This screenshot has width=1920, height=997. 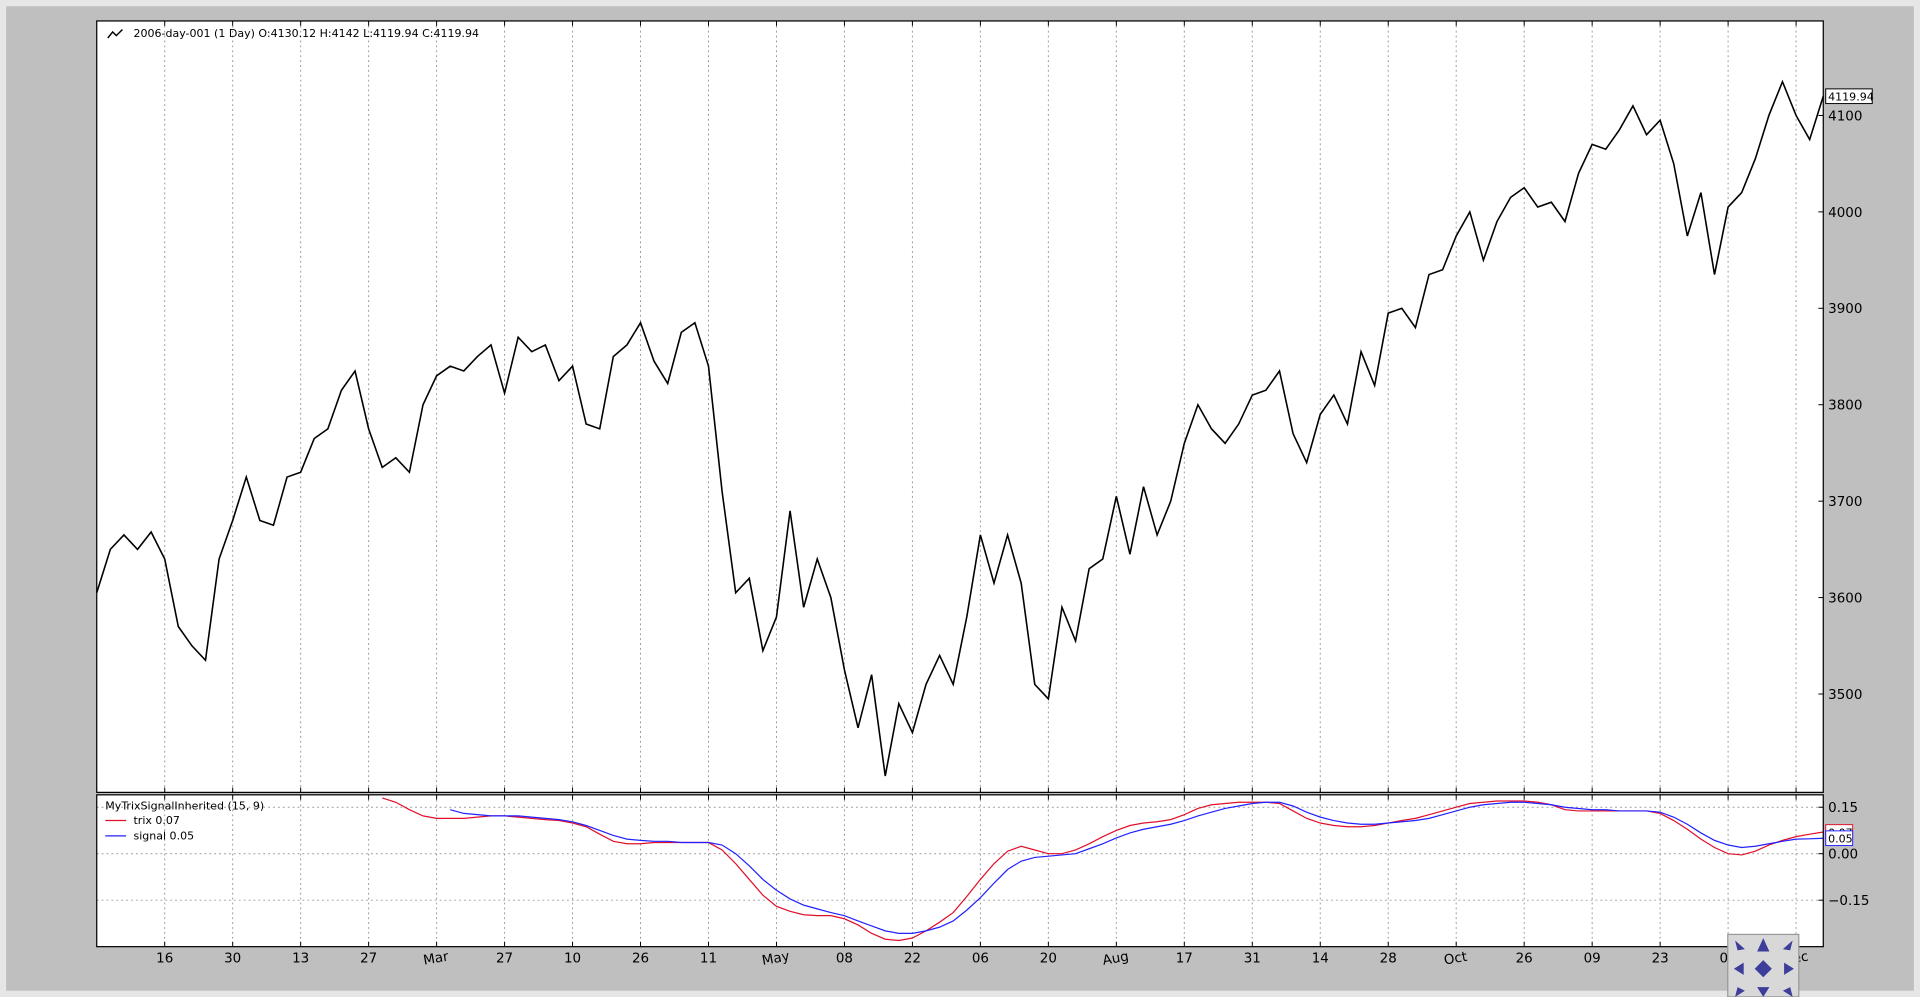 I want to click on pan-left, so click(x=1738, y=968).